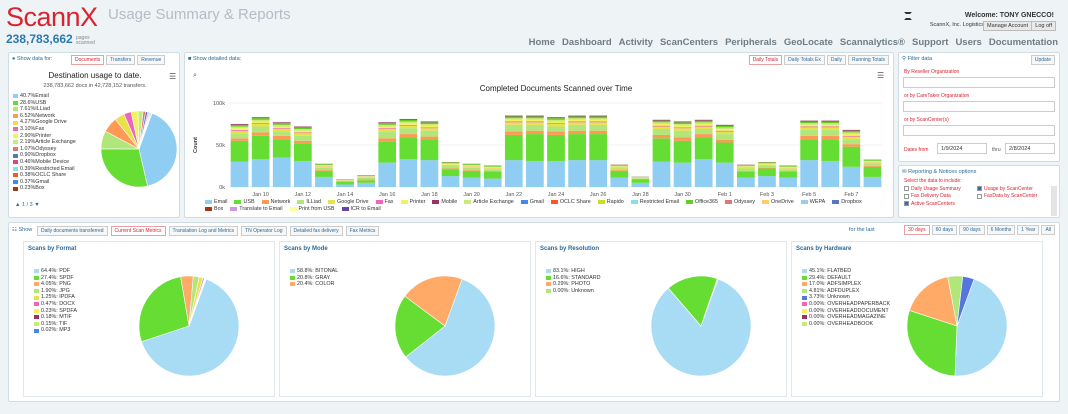 The height and width of the screenshot is (414, 1068). Describe the element at coordinates (195, 75) in the screenshot. I see `zoom-icon: ⌕` at that location.